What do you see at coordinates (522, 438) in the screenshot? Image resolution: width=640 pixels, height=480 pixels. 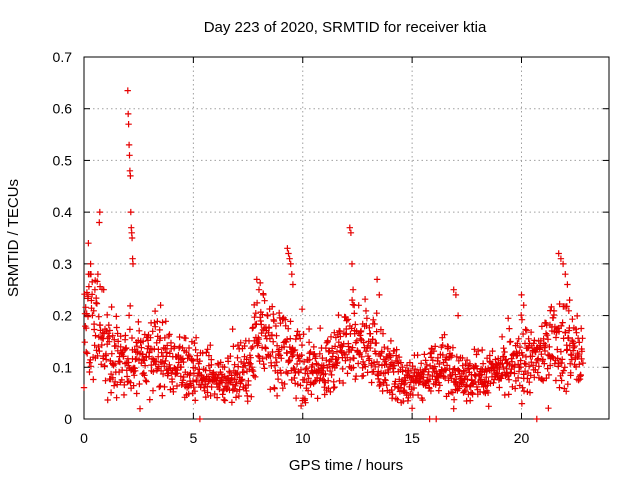 I see `x-tick-label: 20` at bounding box center [522, 438].